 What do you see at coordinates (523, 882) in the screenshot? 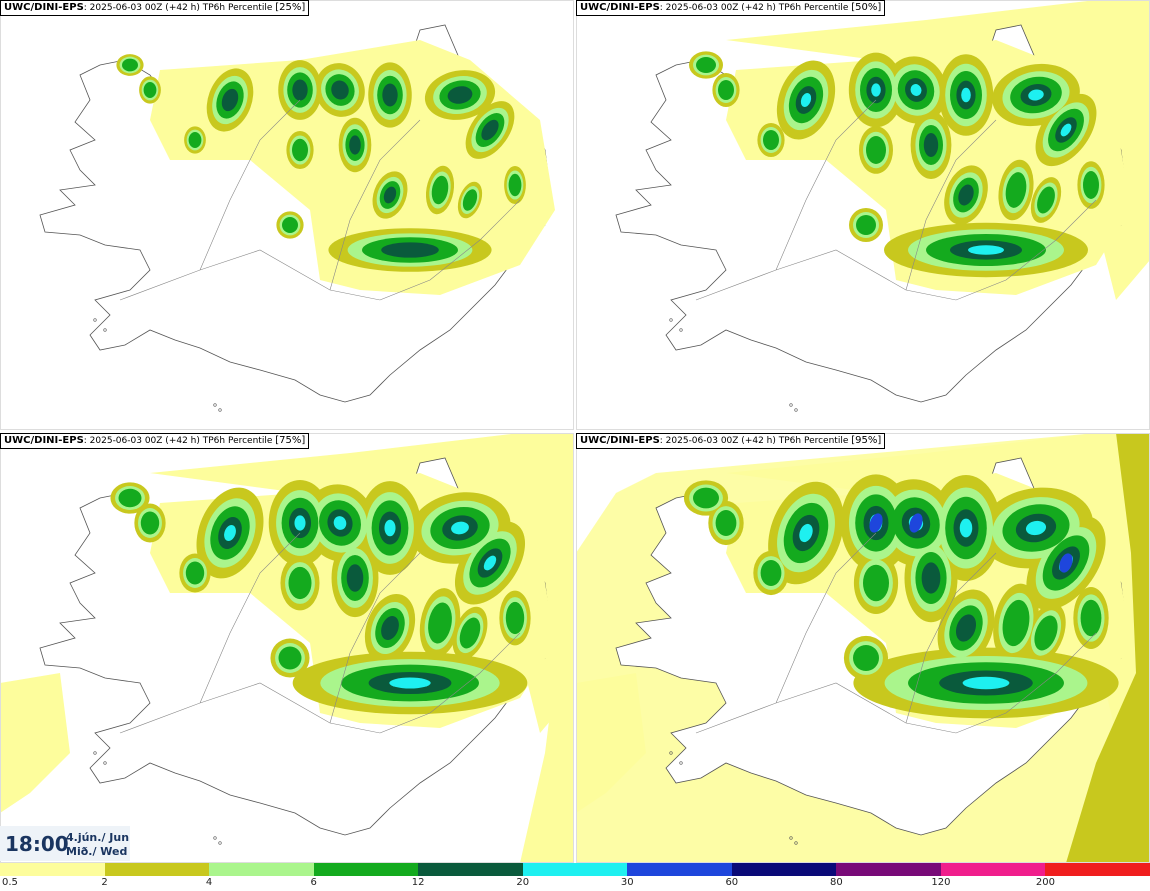
I see `legend-label: 20` at bounding box center [523, 882].